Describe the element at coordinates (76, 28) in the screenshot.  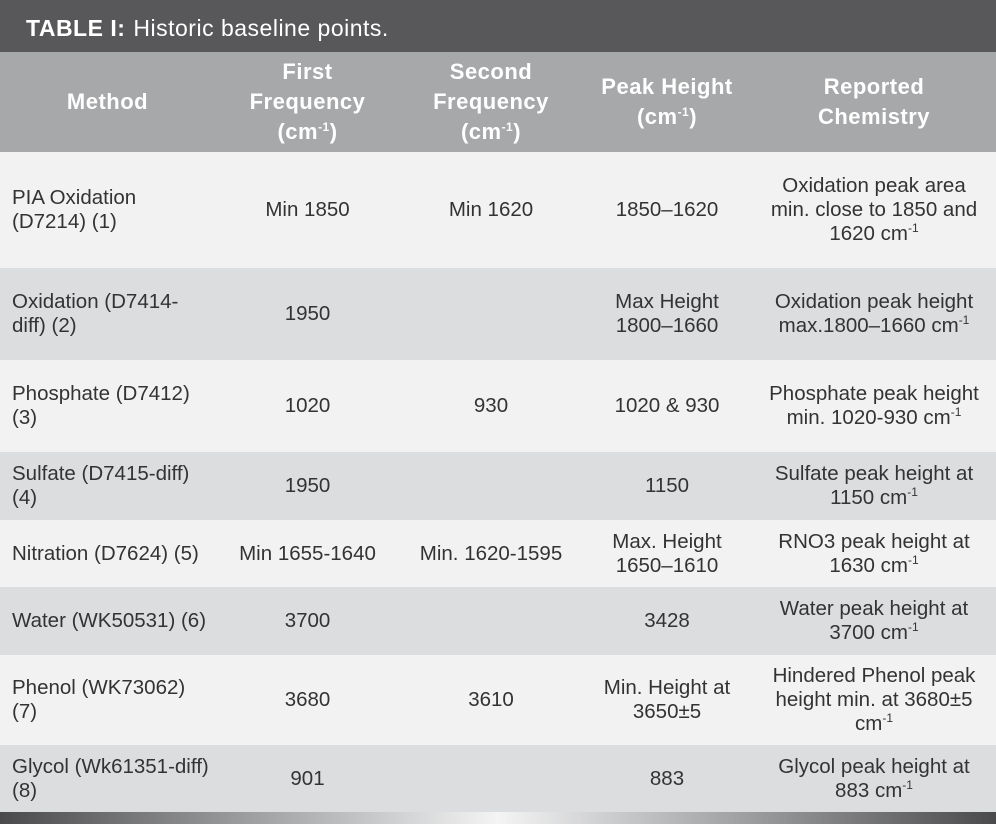
I see `table-label: TABLE I:` at that location.